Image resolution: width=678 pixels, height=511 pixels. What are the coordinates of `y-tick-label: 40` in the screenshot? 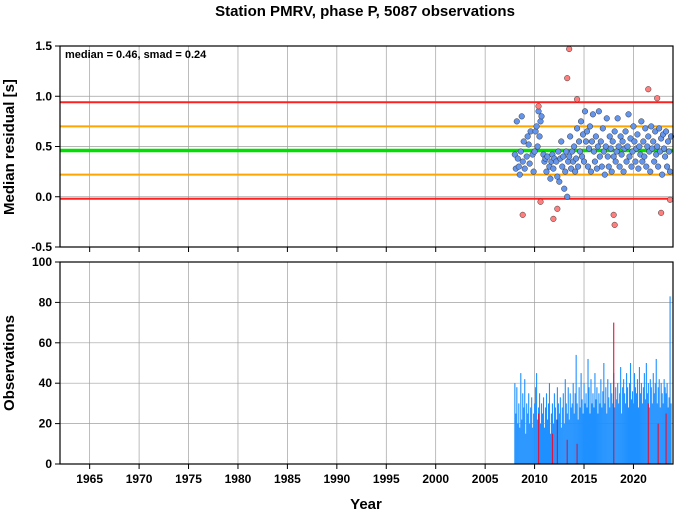 It's located at (46, 383).